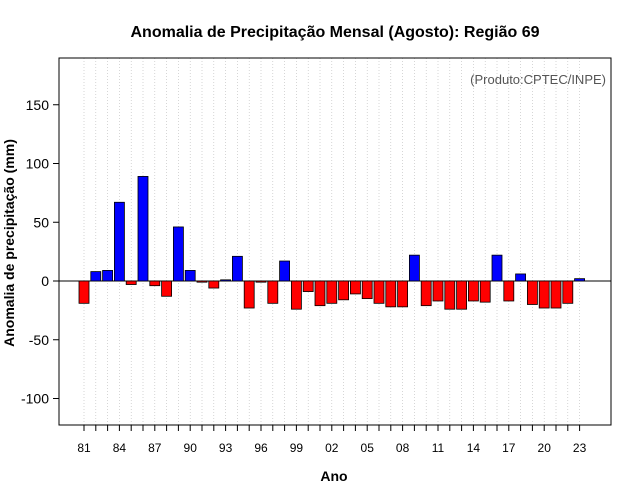 The width and height of the screenshot is (640, 500). I want to click on bar-2010, so click(426, 293).